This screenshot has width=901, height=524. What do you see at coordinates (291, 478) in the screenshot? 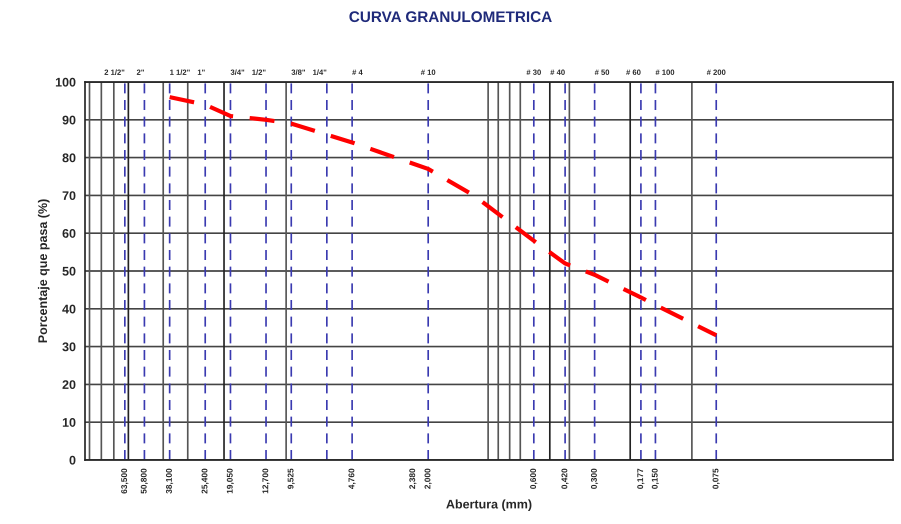
I see `x-tick-label: 9,525` at bounding box center [291, 478].